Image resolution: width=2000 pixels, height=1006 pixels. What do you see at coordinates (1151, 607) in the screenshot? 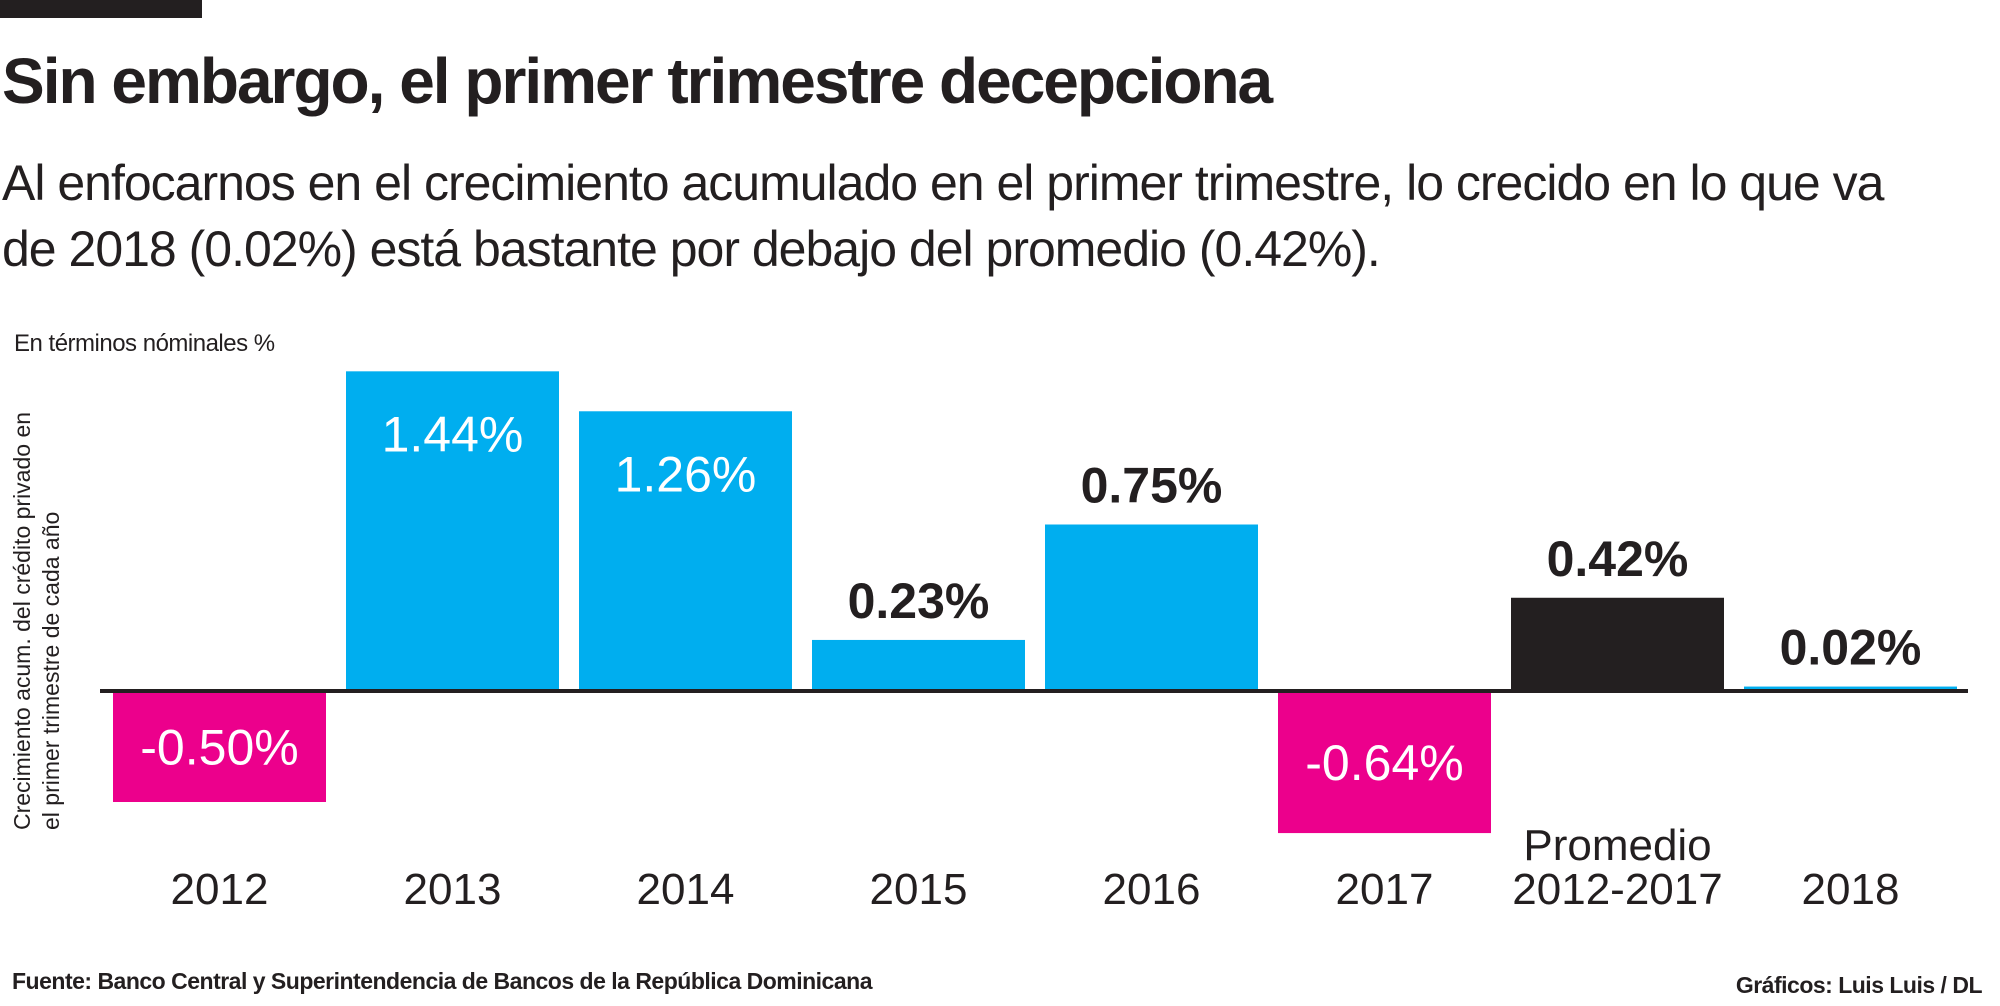
I see `bar-2016` at bounding box center [1151, 607].